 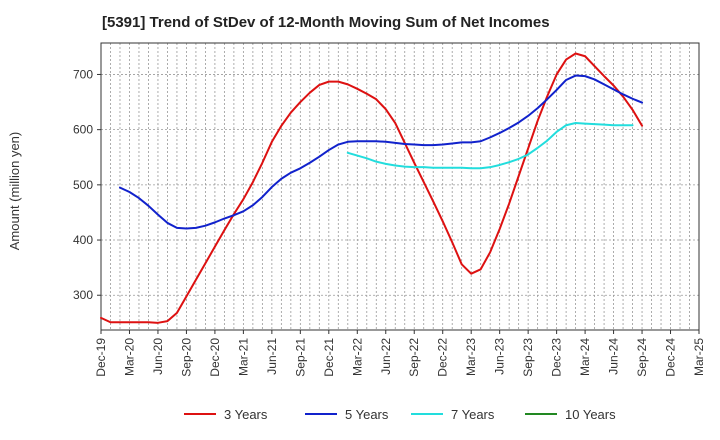 I want to click on legend-label-3-years: 3 Years, so click(x=246, y=414).